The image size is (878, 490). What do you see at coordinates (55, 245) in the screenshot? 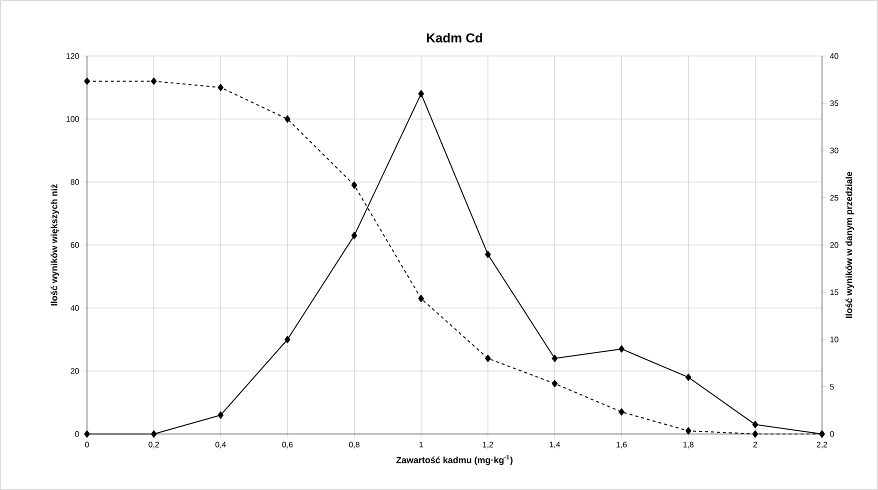
I see `y-axis-title: Ilość wyników większych niż` at bounding box center [55, 245].